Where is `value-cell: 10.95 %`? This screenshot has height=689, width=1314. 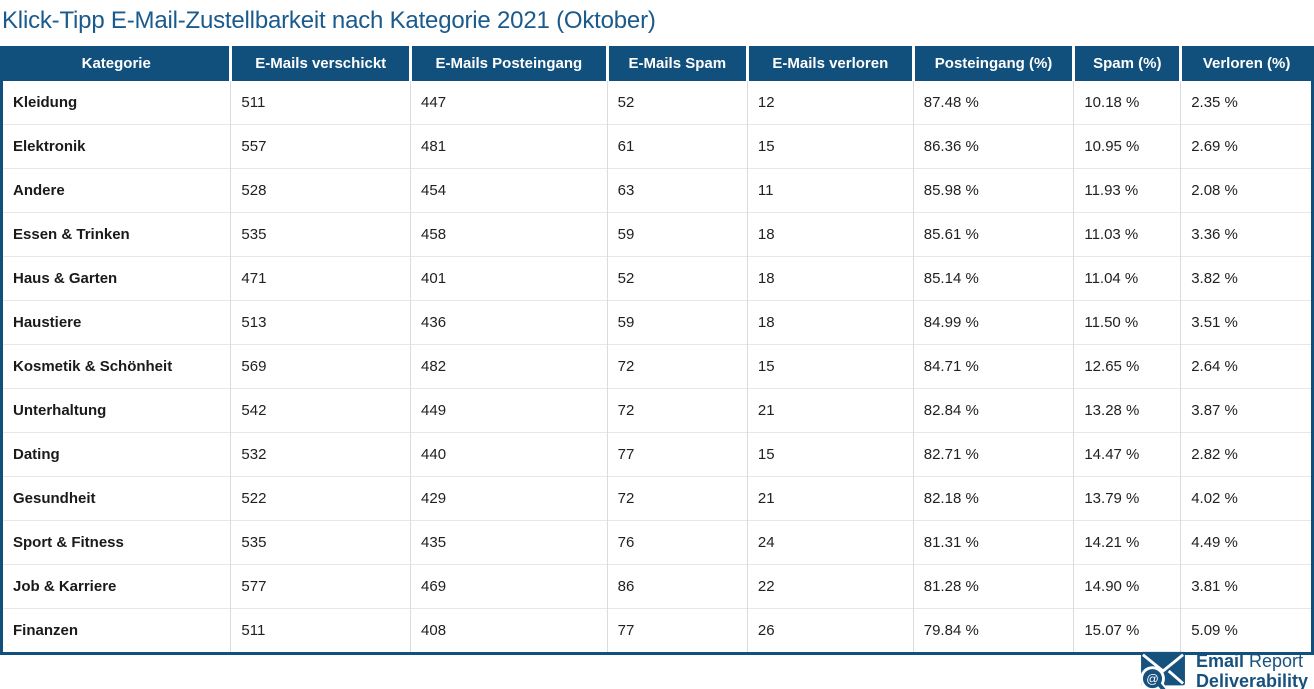 value-cell: 10.95 % is located at coordinates (1127, 146).